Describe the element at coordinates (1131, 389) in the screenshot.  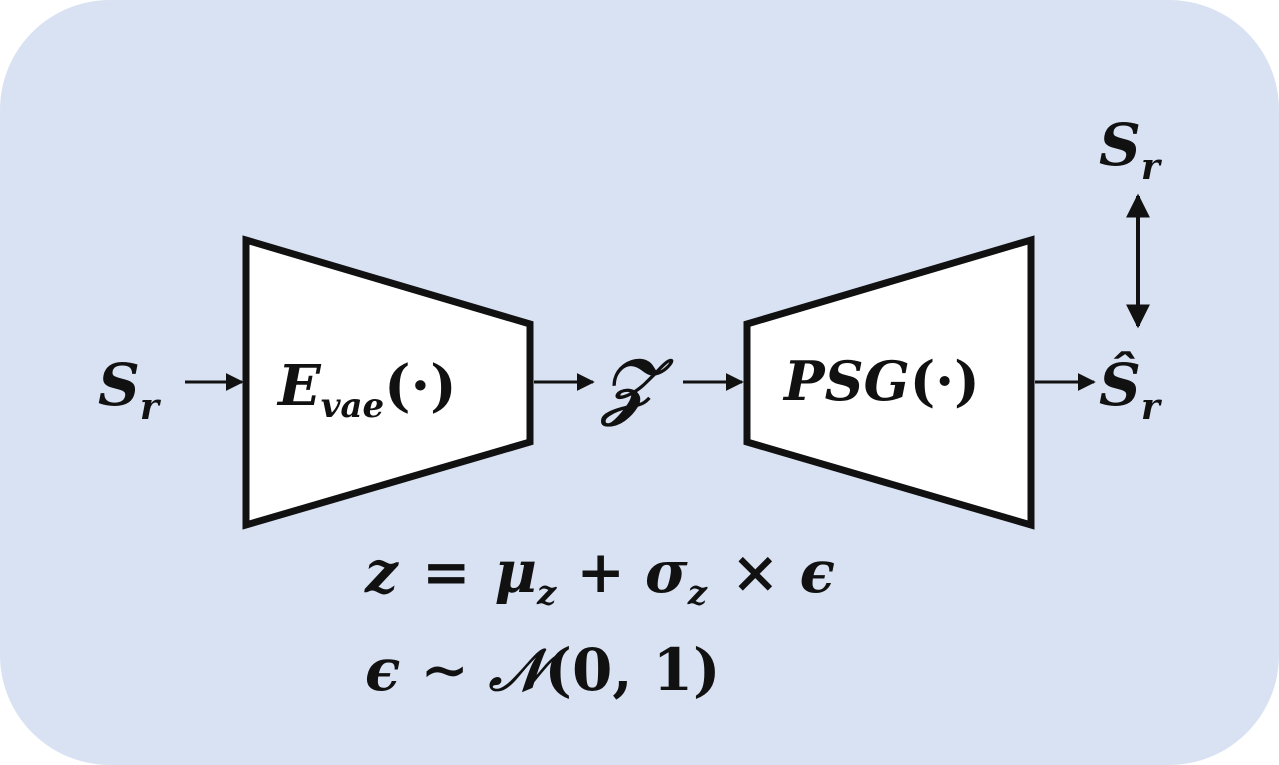
I see `output-label: Ŝr` at that location.